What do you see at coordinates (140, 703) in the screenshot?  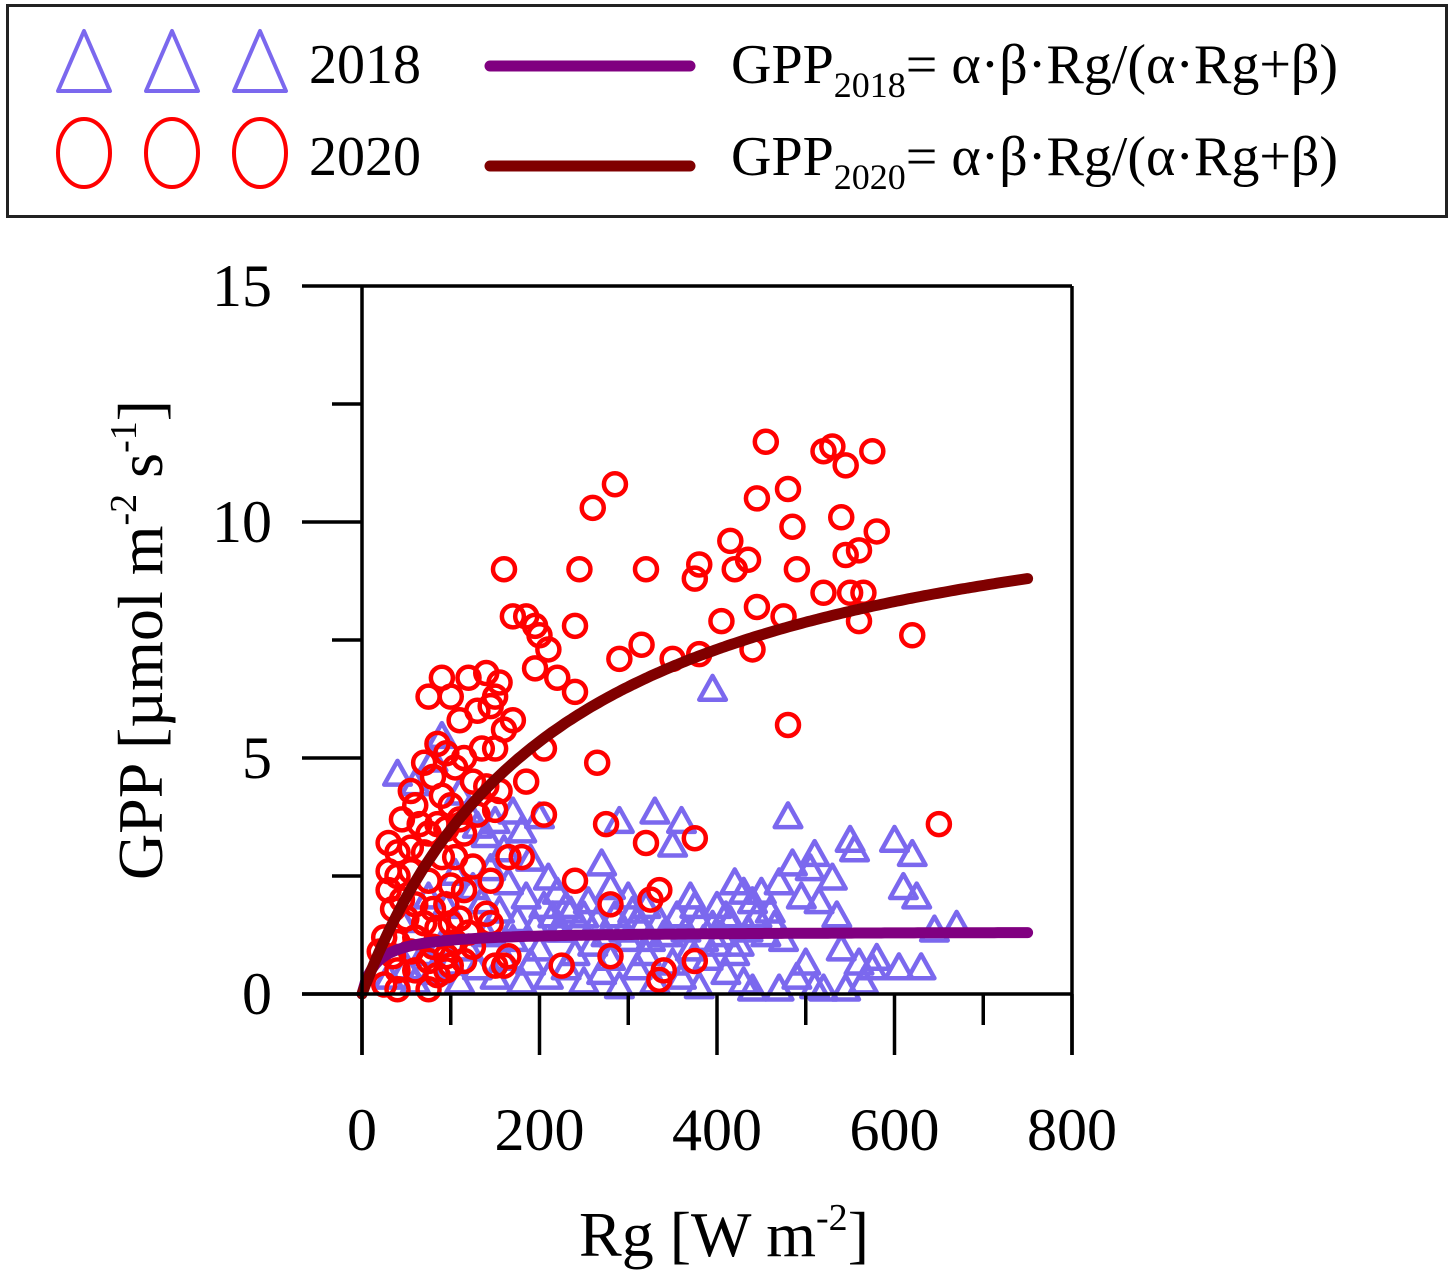 I see `y-axis-title-text: GPP [µmol m` at bounding box center [140, 703].